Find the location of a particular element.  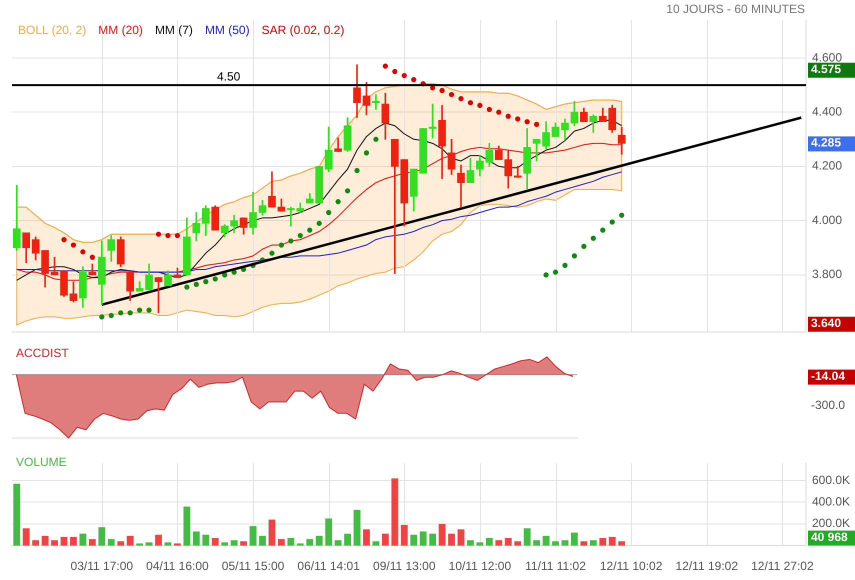

text: 3.640 is located at coordinates (826, 323).